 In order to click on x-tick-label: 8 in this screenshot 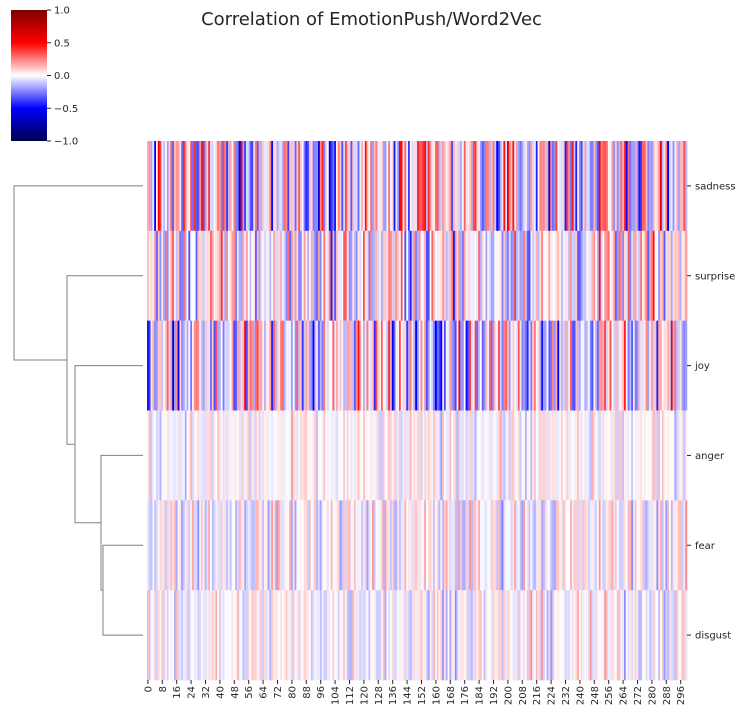, I will do `click(163, 689)`.